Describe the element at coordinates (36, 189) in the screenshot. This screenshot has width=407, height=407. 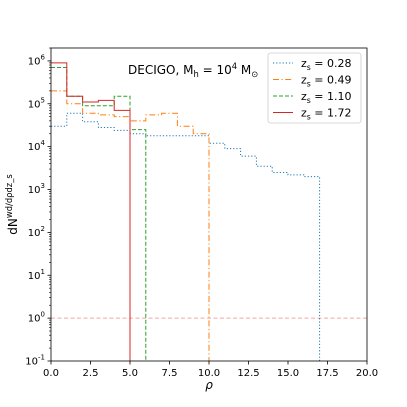
I see `y-tick-label: 10³` at that location.